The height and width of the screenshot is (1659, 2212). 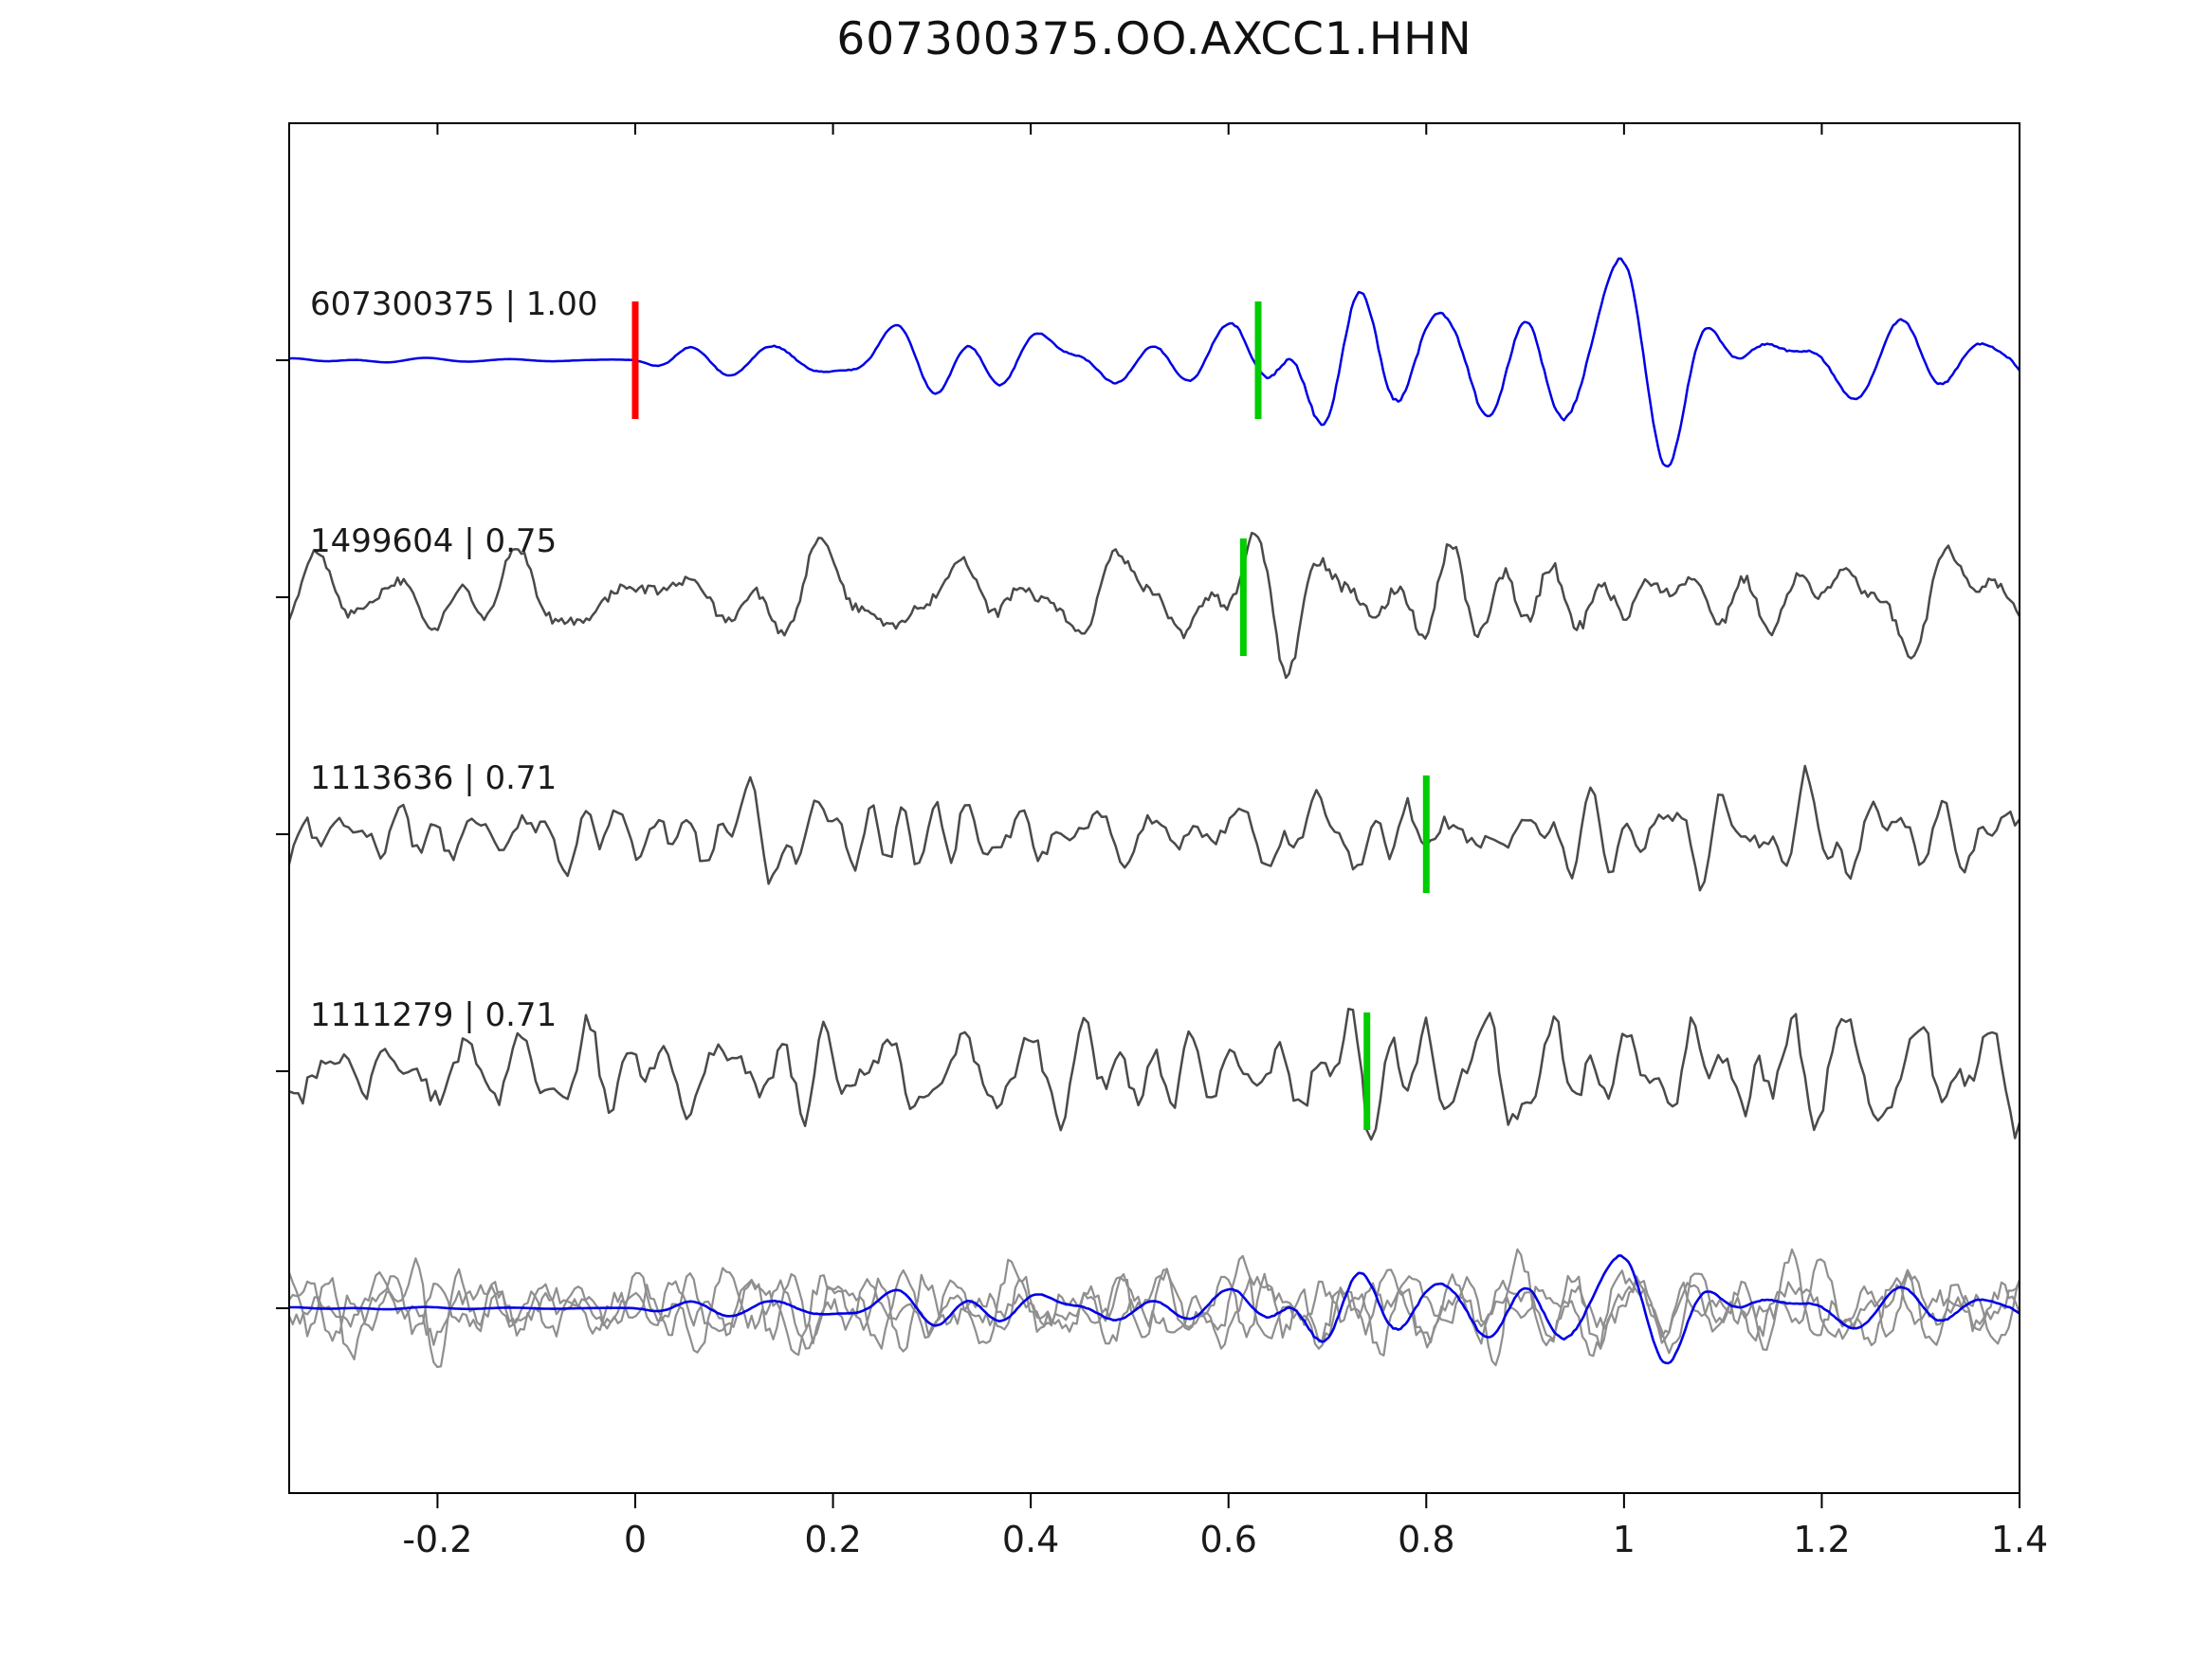 I want to click on overlay-aligned-trace, so click(x=1154, y=1309).